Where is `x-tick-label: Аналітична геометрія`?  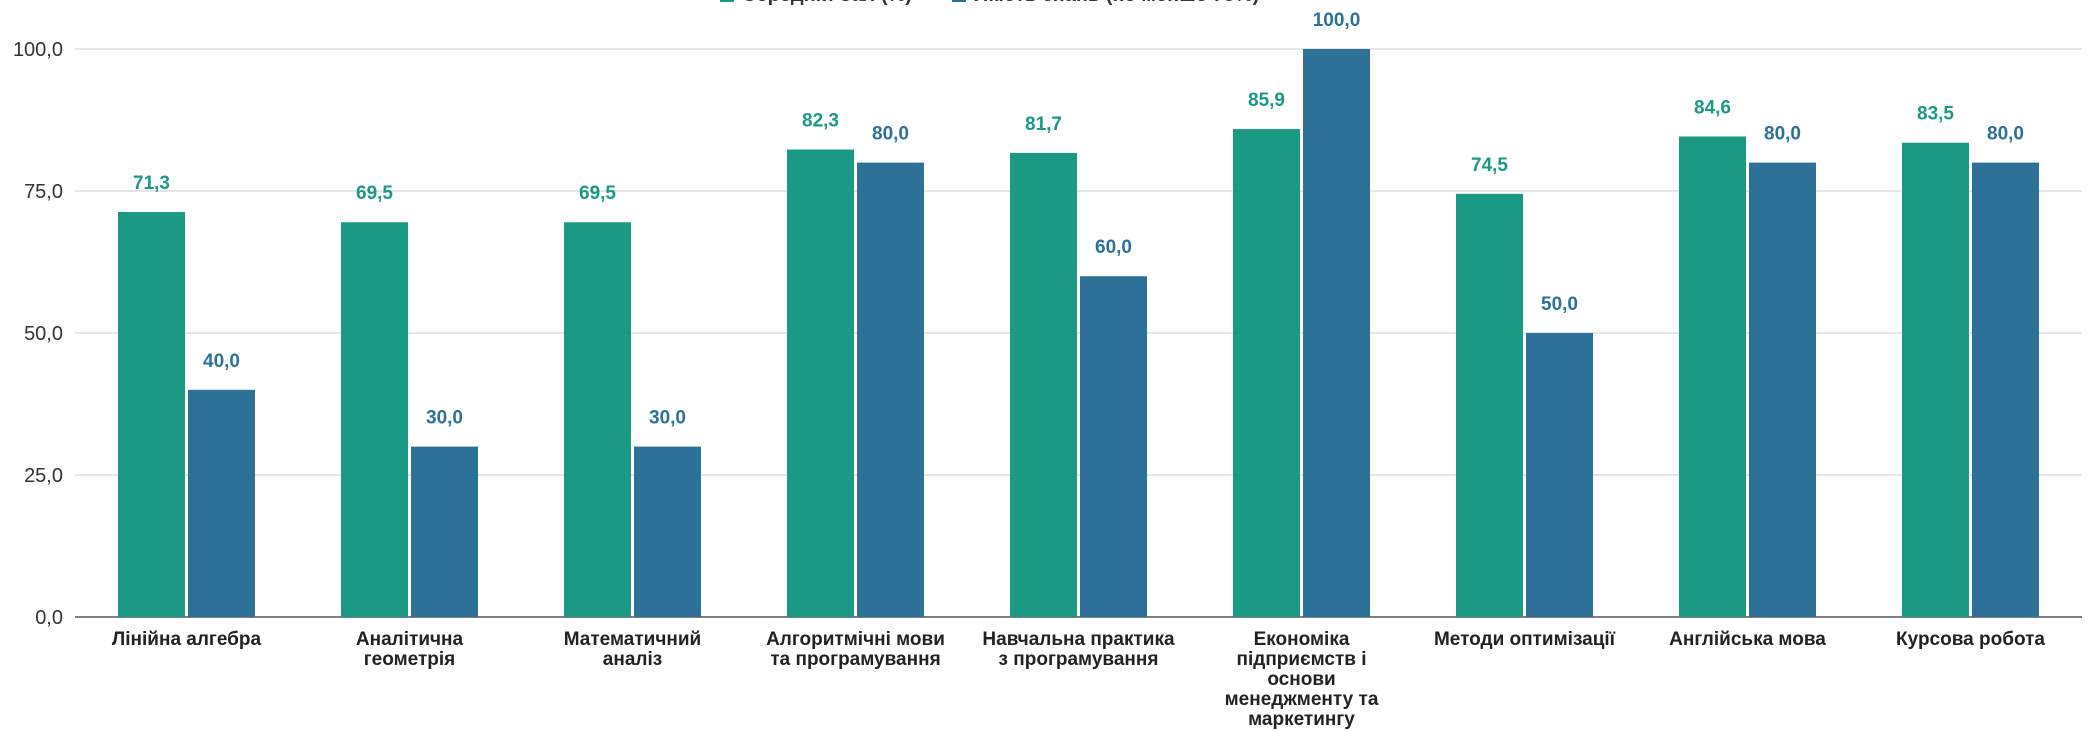 x-tick-label: Аналітична геометрія is located at coordinates (410, 649).